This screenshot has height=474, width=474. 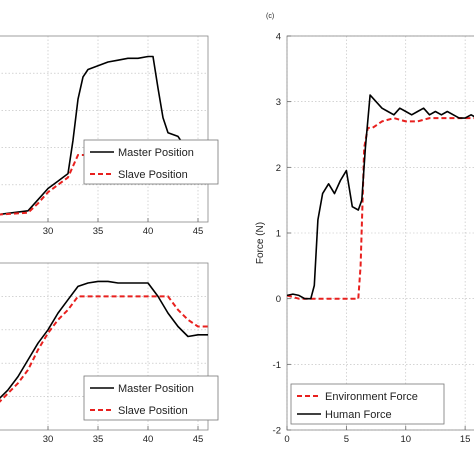 What do you see at coordinates (278, 234) in the screenshot?
I see `y-tick-label: 1` at bounding box center [278, 234].